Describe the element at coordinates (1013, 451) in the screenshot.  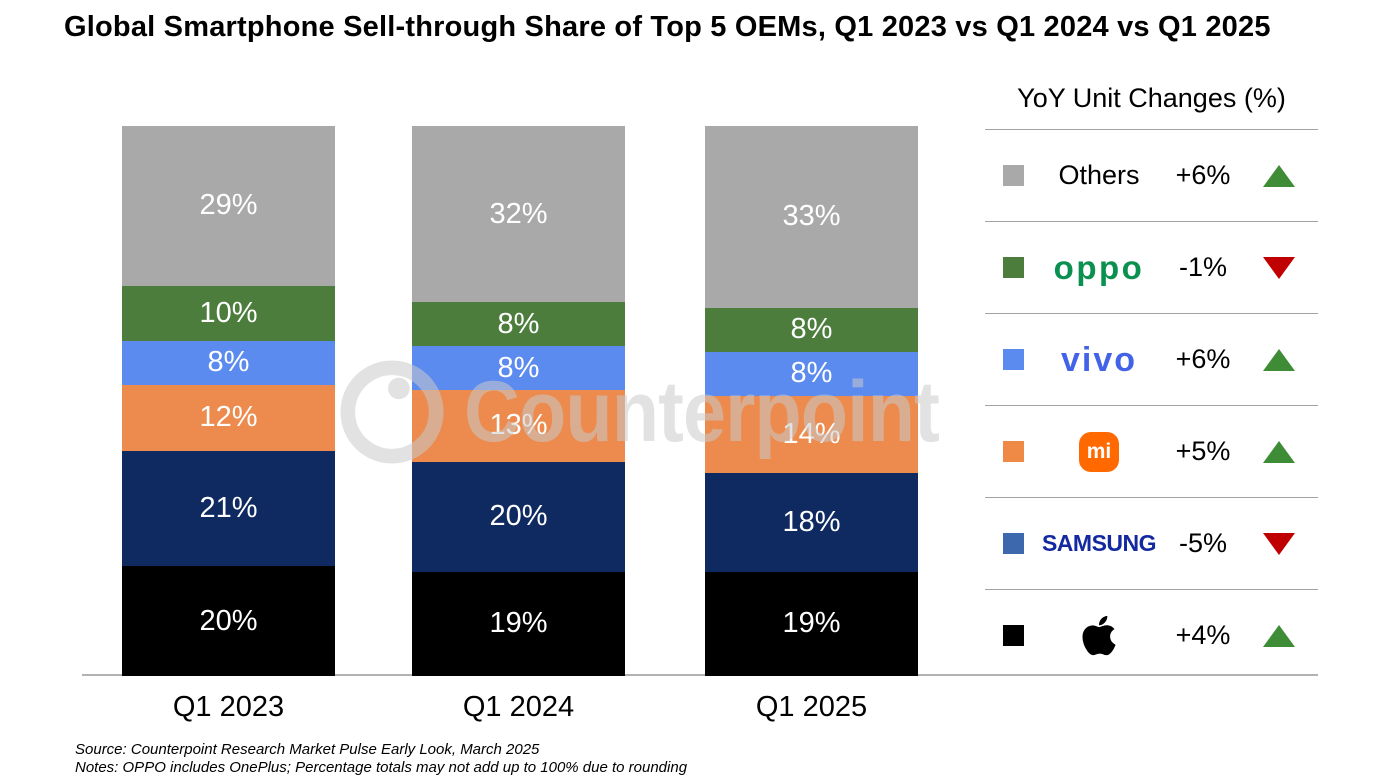
I see `legend-swatch-xiaomi` at that location.